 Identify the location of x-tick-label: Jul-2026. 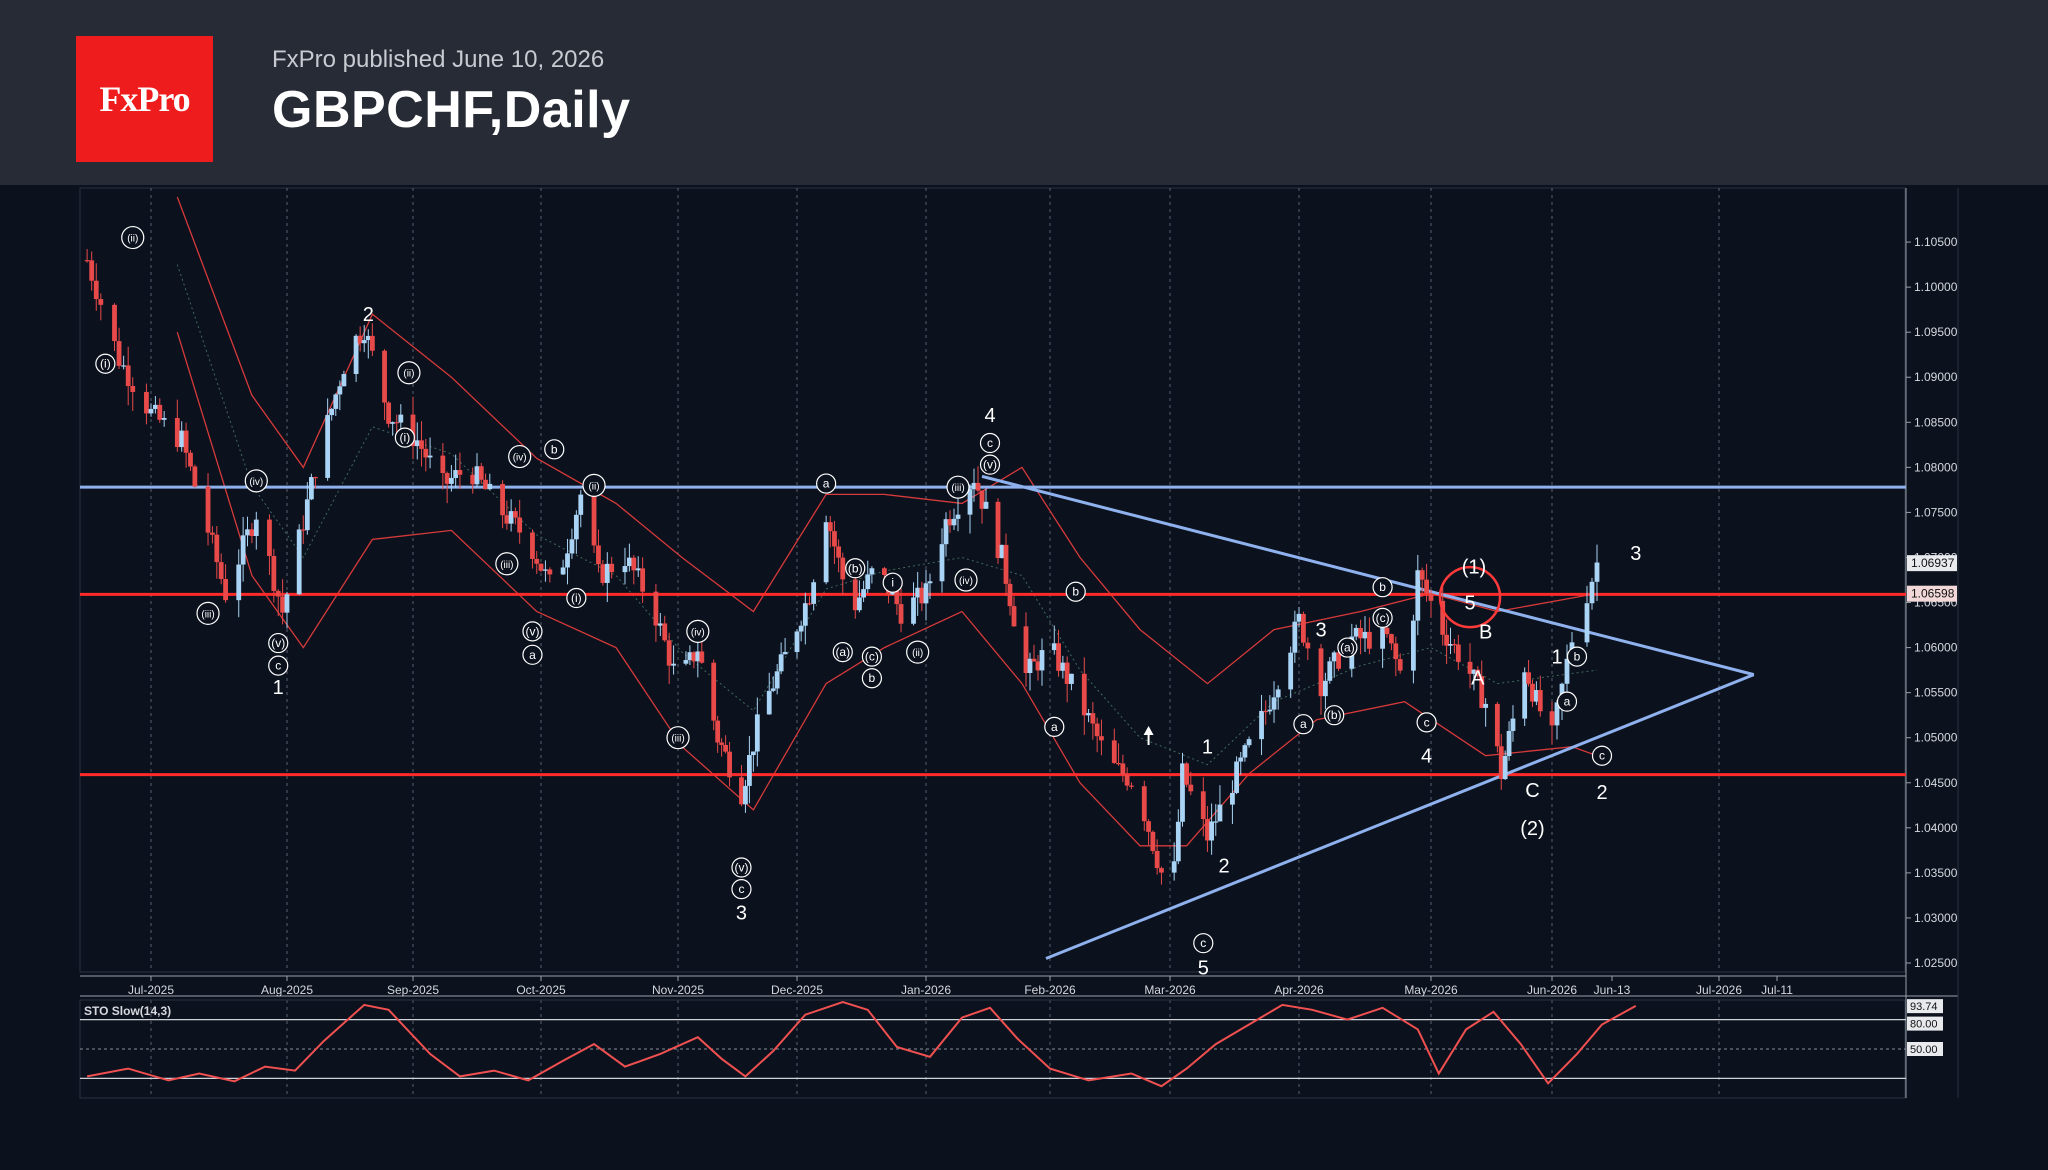
(1719, 990).